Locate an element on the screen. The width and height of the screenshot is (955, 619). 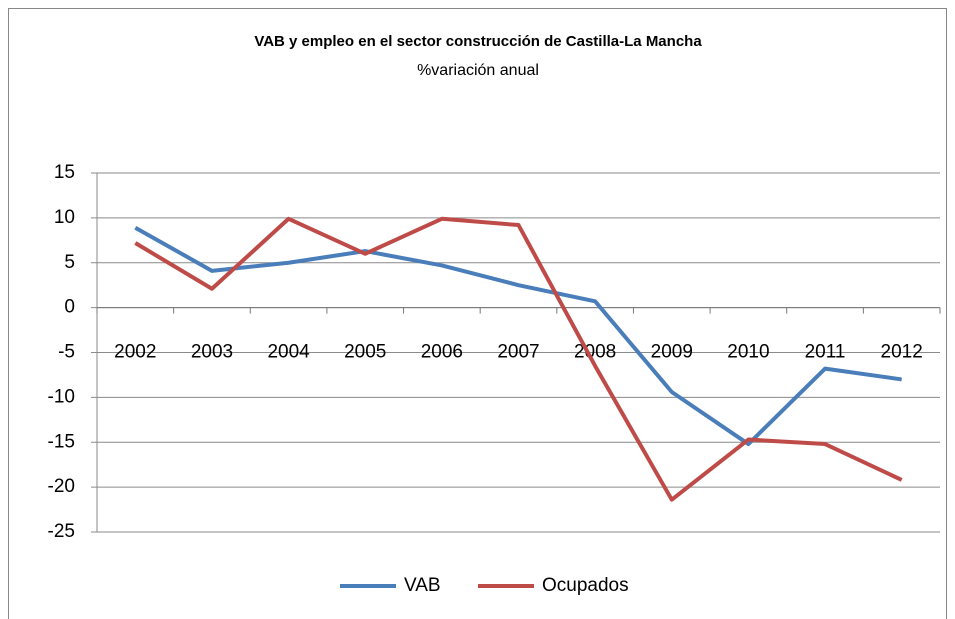
x-tick-label: 2012 is located at coordinates (902, 352).